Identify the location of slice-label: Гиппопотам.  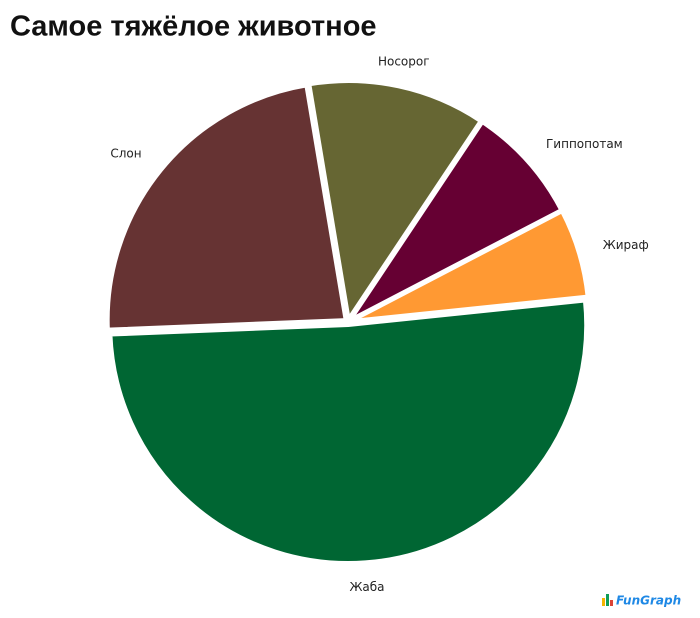
(584, 144).